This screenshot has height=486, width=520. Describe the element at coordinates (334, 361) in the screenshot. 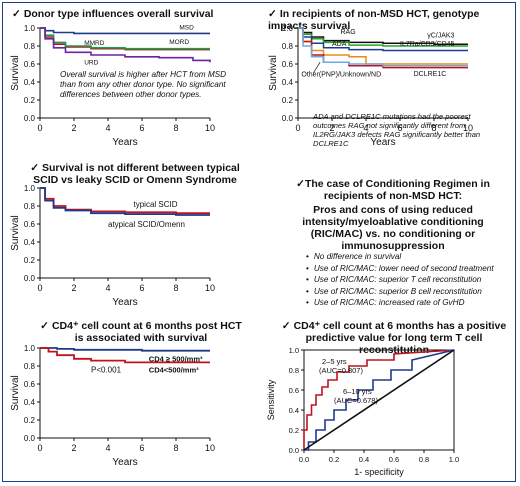

I see `roc-label-2-5yrs: 2–5 yrs` at that location.